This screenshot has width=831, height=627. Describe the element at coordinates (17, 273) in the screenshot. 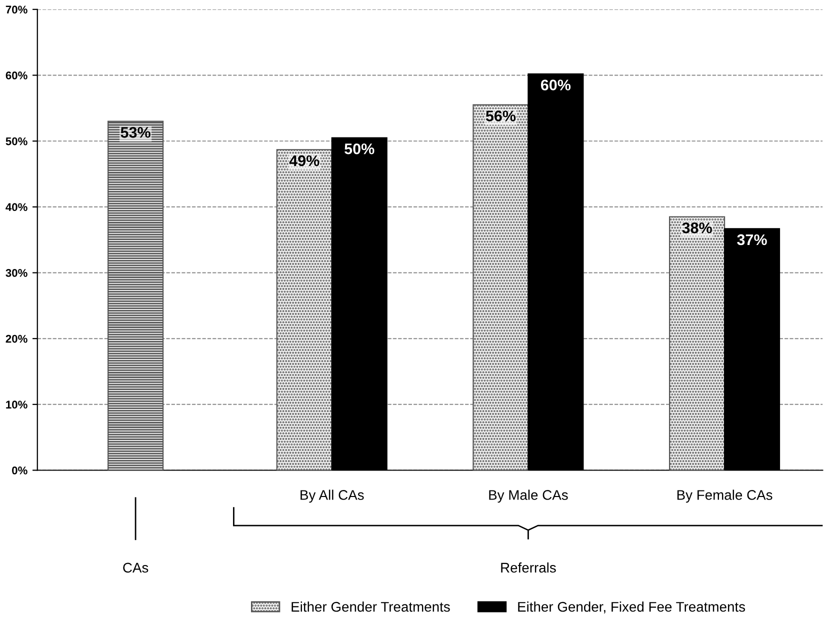

I see `y-tick-label: 30%` at that location.